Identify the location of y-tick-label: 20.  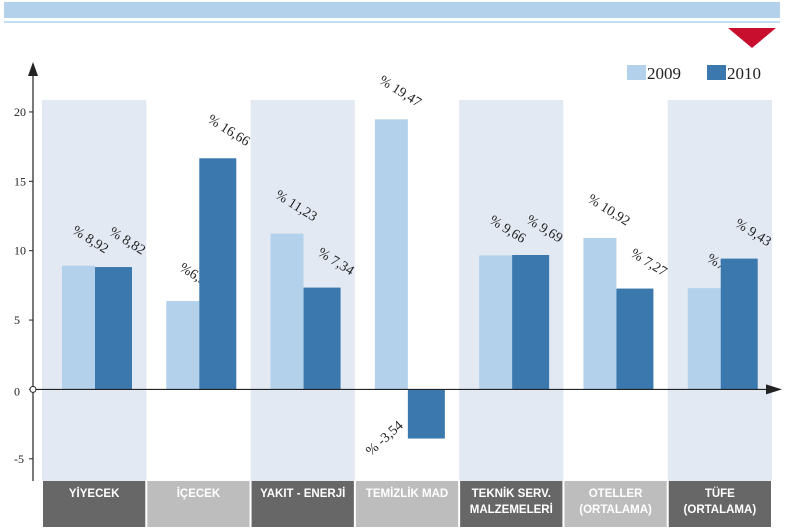
(20, 112).